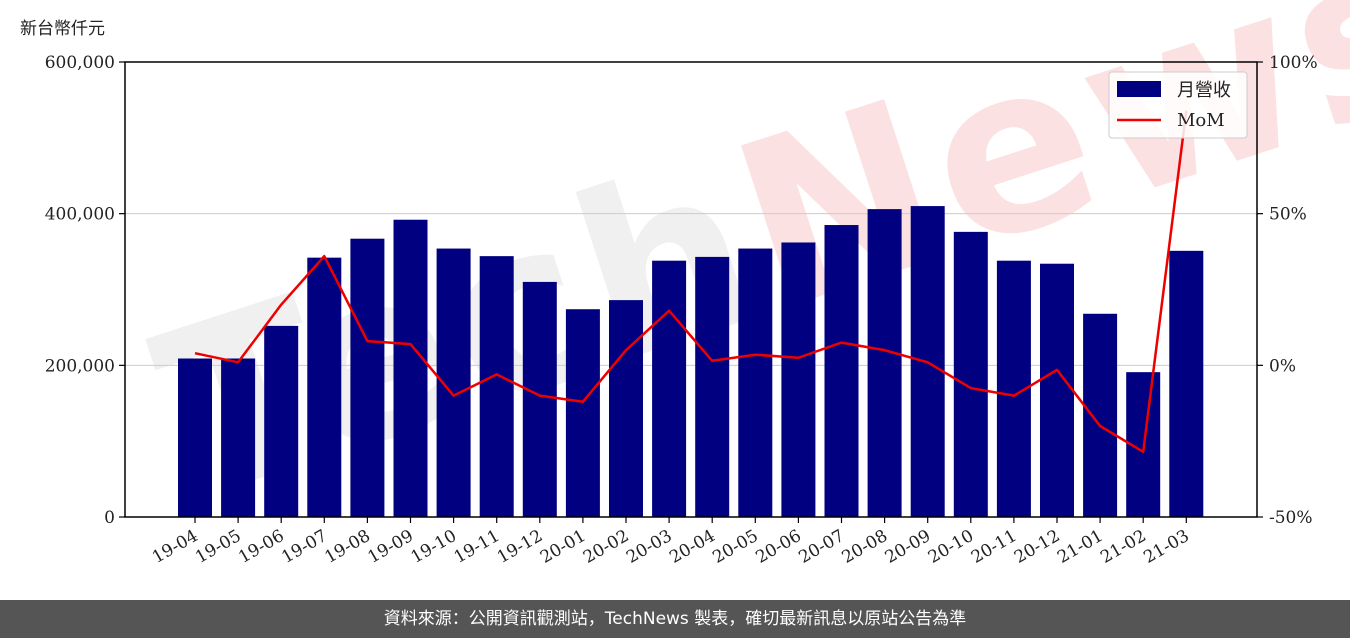  Describe the element at coordinates (85, 290) in the screenshot. I see `left-axis-ticks: 0 200,000 400,000 600,000` at that location.